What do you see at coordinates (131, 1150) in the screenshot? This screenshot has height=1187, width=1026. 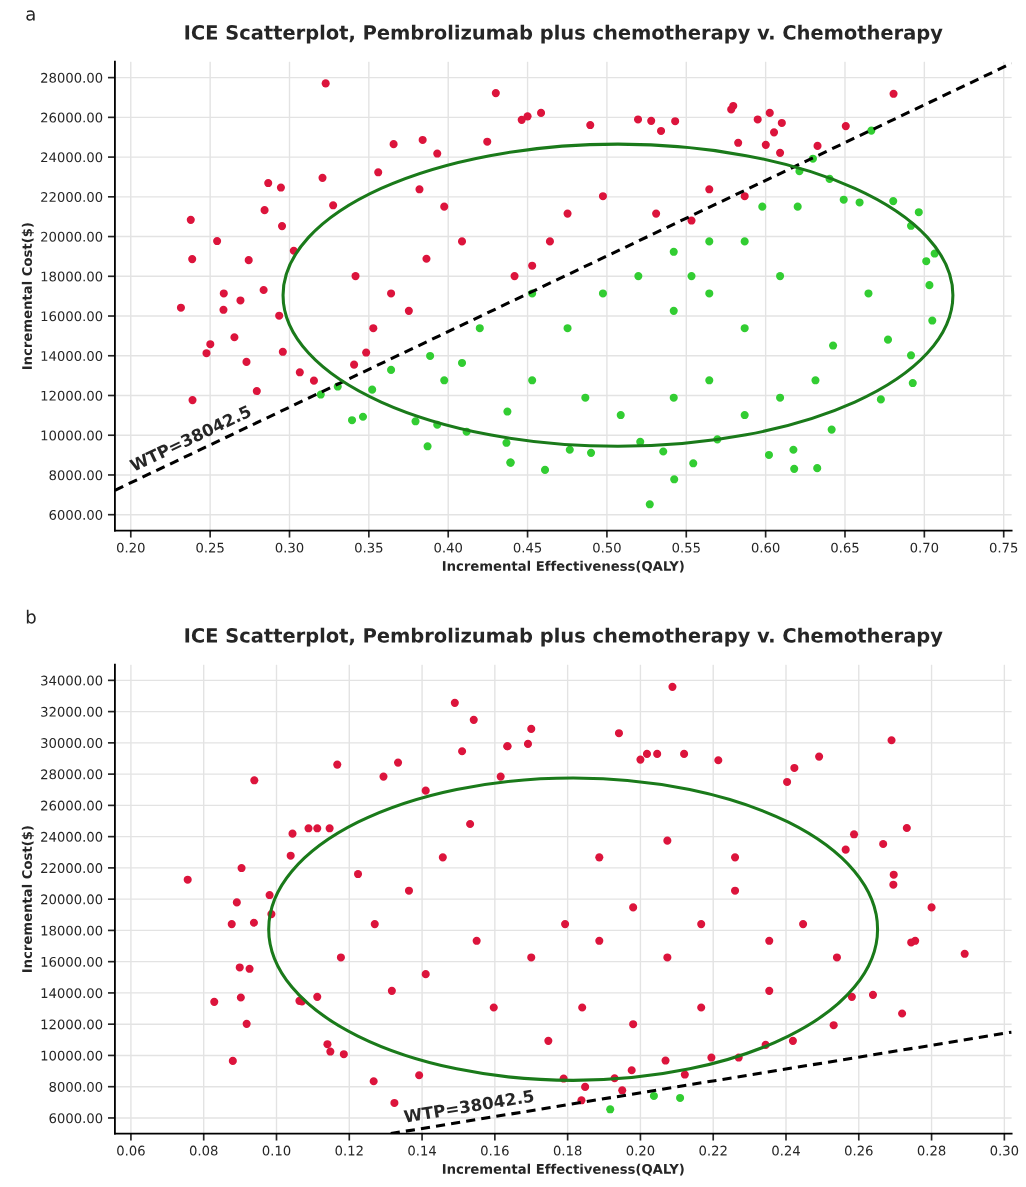 I see `x-tick-label: 0.06` at bounding box center [131, 1150].